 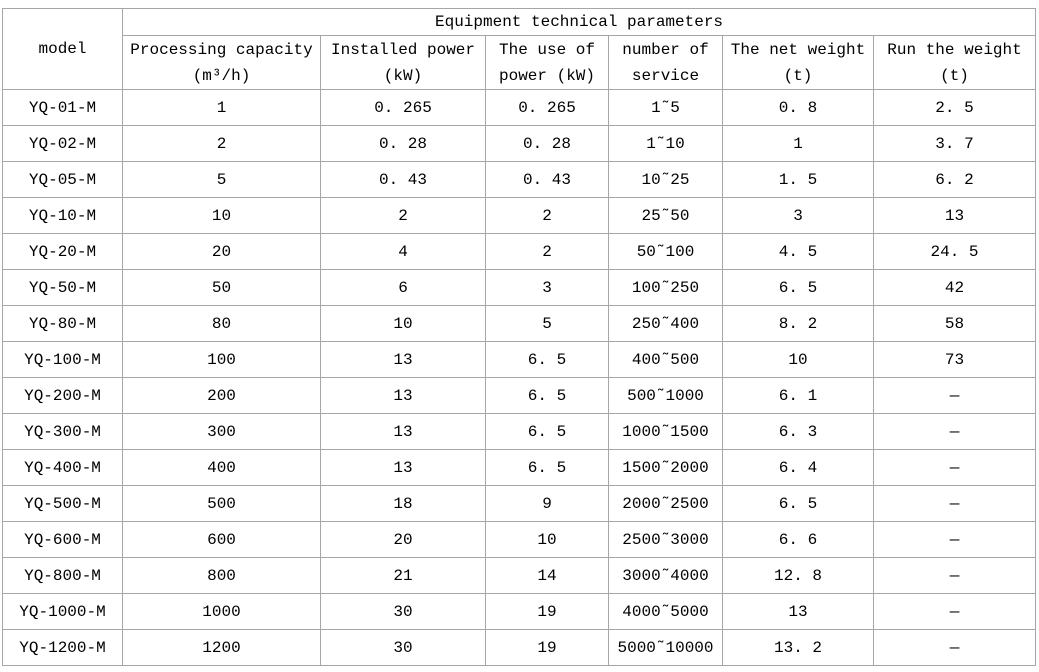 I want to click on value-cell: 12. 8, so click(x=798, y=575).